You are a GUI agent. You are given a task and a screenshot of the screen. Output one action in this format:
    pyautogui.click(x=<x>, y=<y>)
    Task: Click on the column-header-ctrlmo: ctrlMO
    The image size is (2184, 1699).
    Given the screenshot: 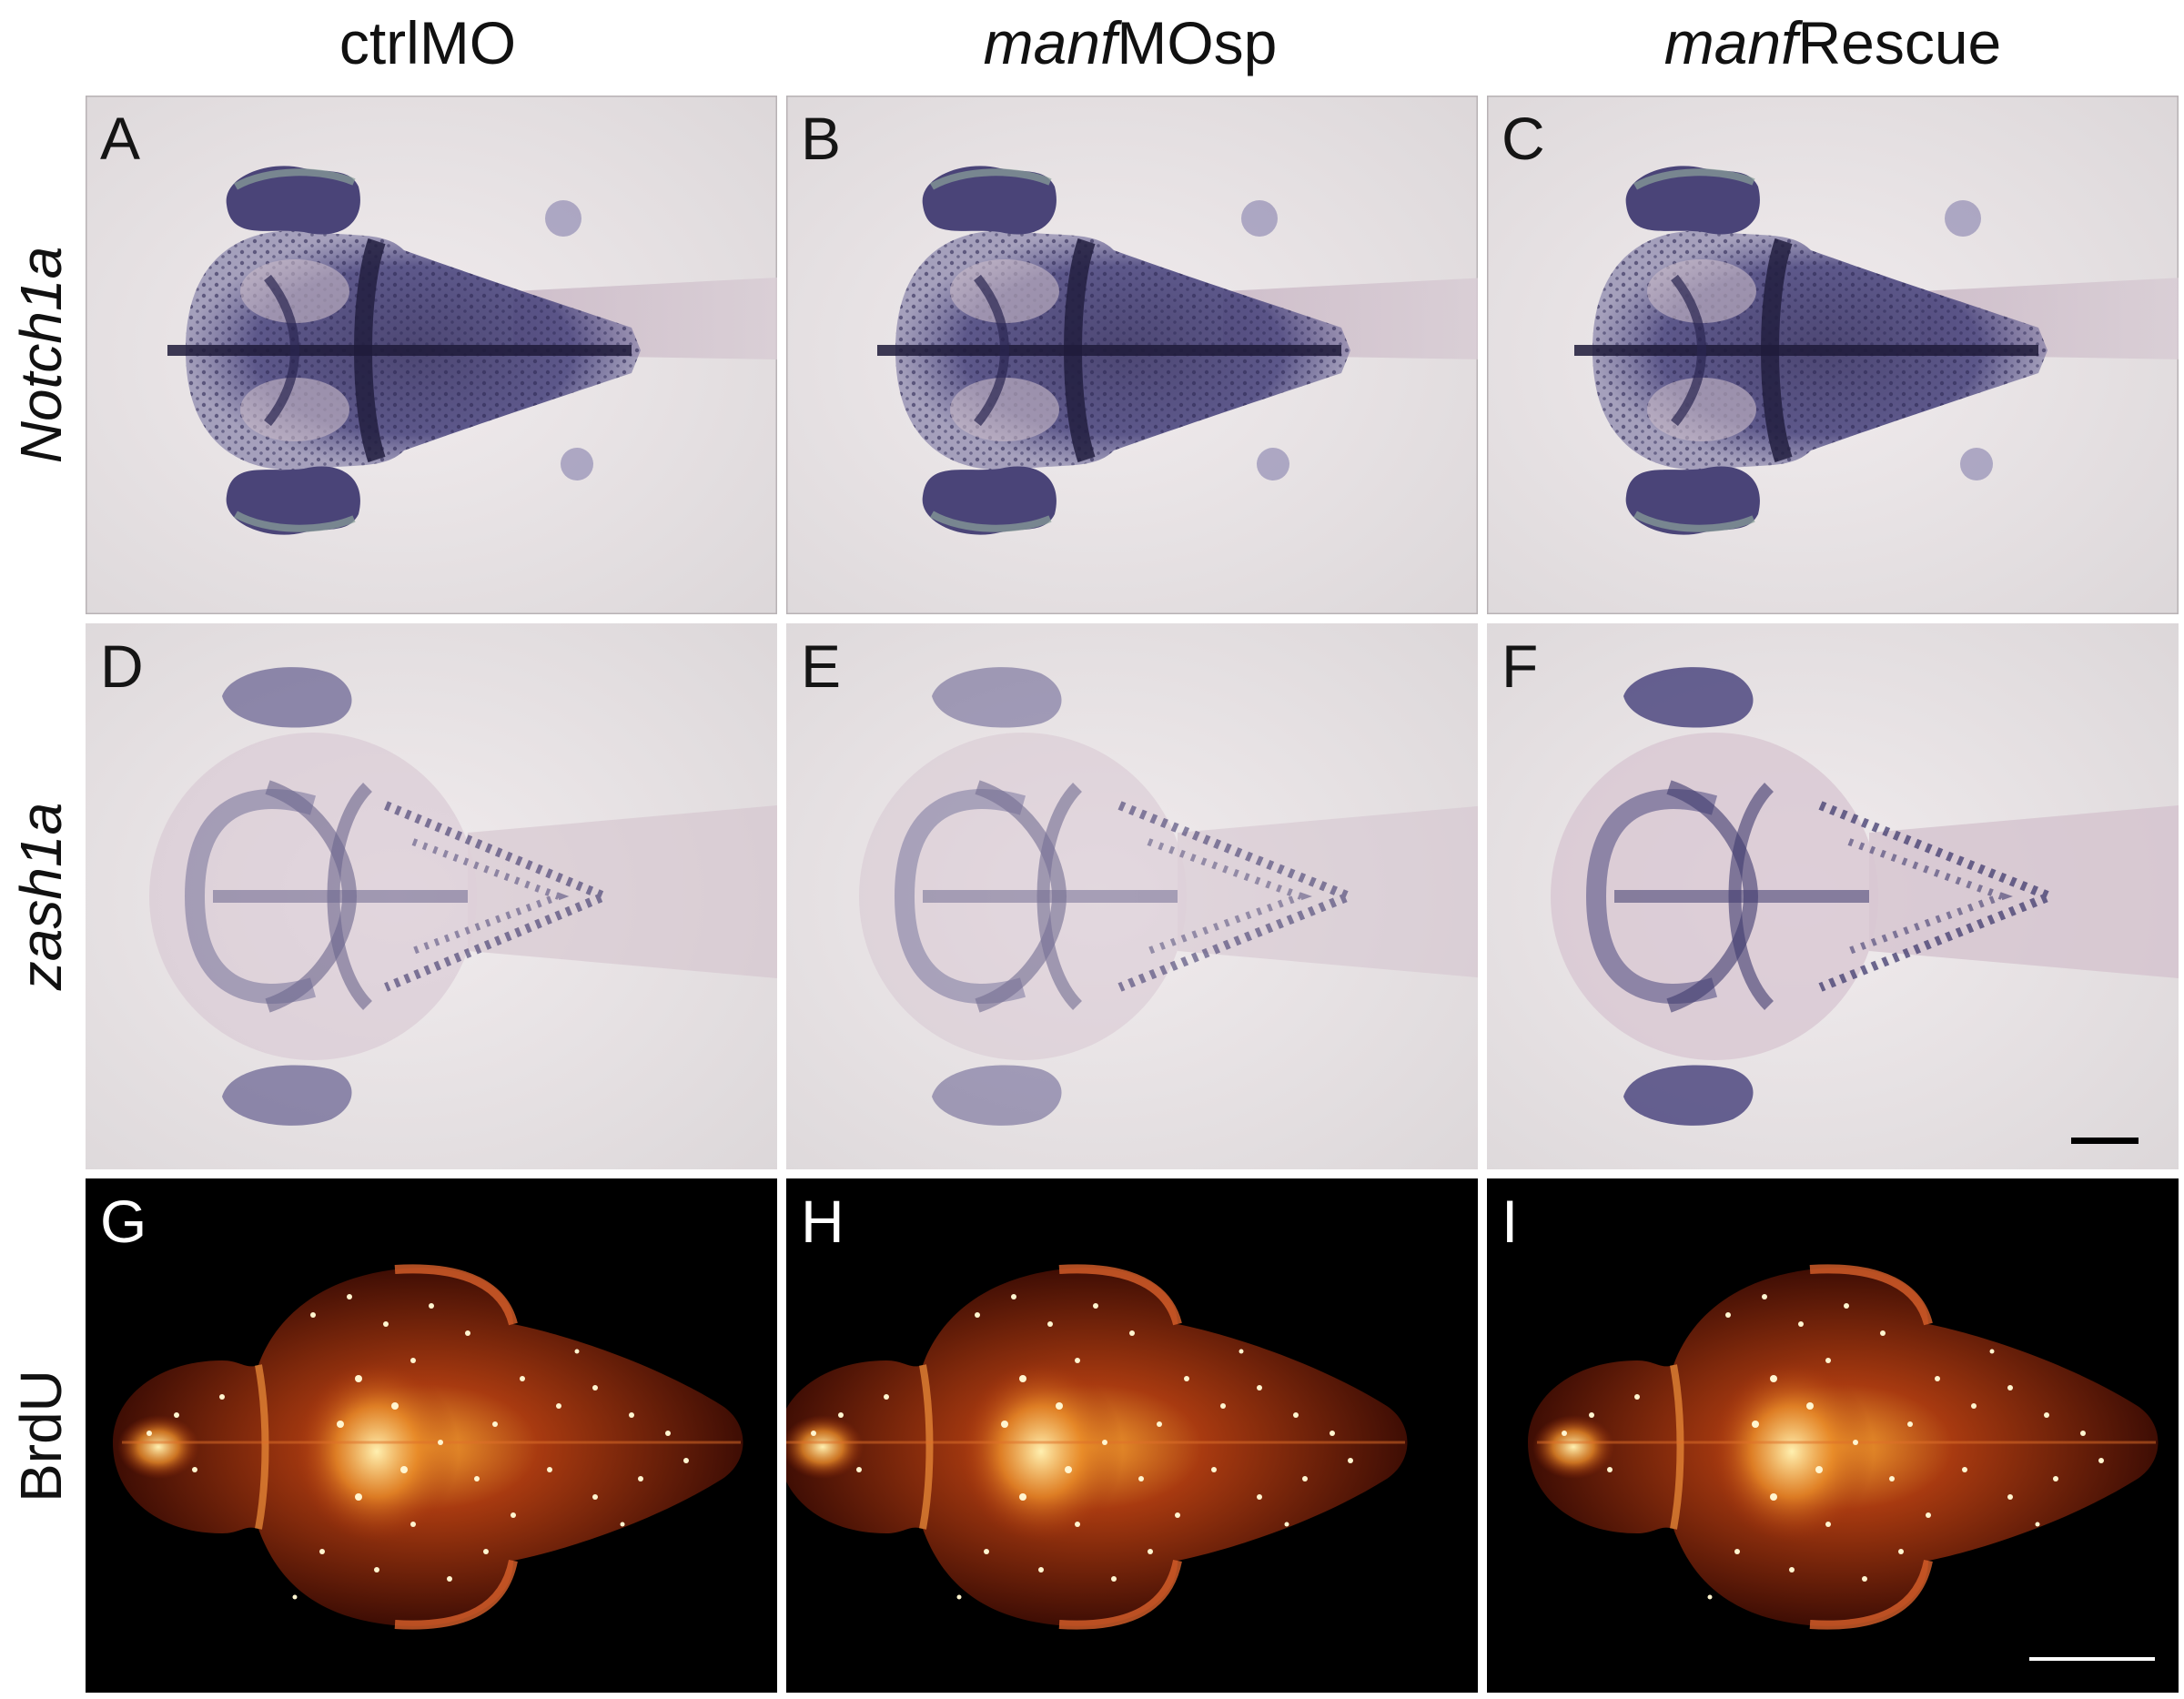 What is the action you would take?
    pyautogui.click(x=428, y=43)
    